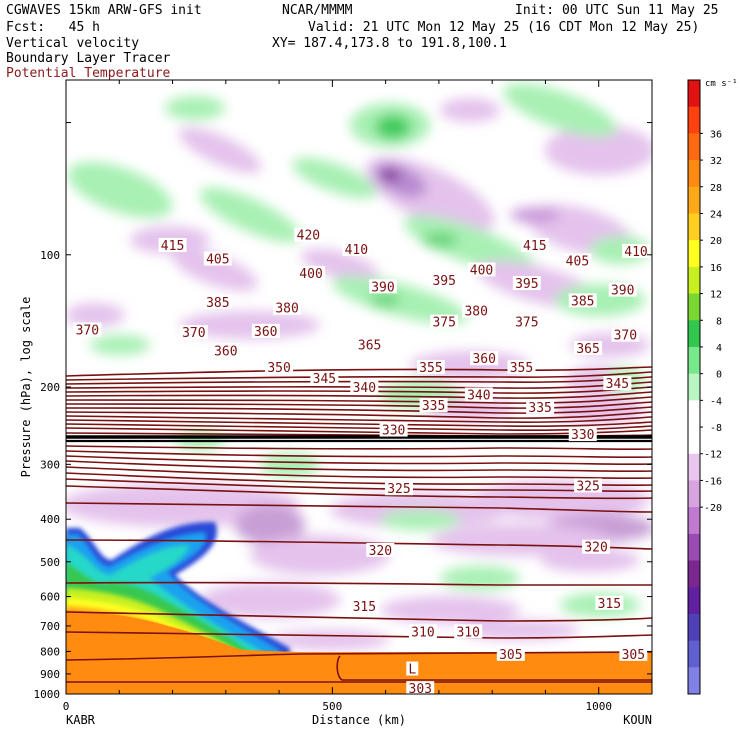  Describe the element at coordinates (50, 626) in the screenshot. I see `y-tick-label: 700` at that location.